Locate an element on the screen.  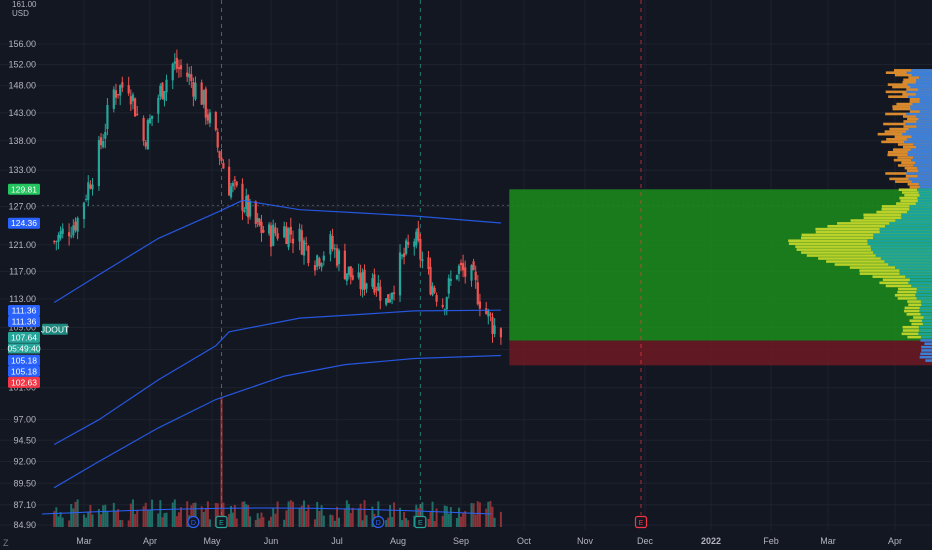
month-label: Apr is located at coordinates (895, 541).